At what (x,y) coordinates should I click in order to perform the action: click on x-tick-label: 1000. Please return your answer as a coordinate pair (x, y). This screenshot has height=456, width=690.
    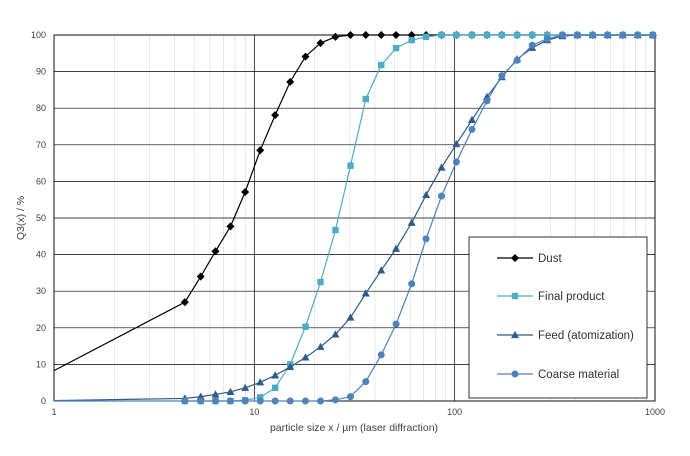
    Looking at the image, I should click on (655, 412).